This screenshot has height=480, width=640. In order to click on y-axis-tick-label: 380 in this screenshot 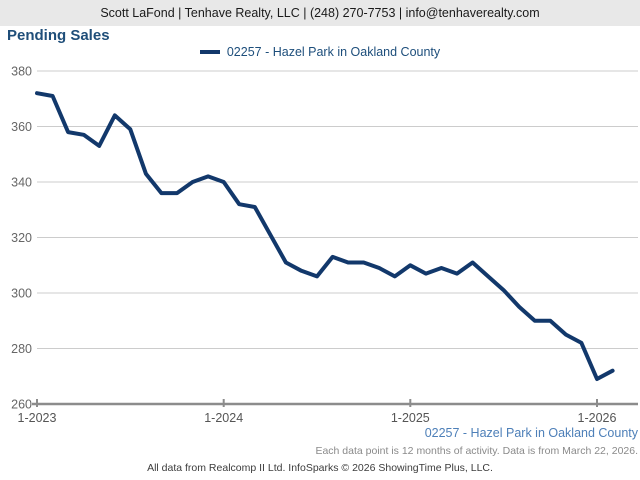, I will do `click(21, 72)`.